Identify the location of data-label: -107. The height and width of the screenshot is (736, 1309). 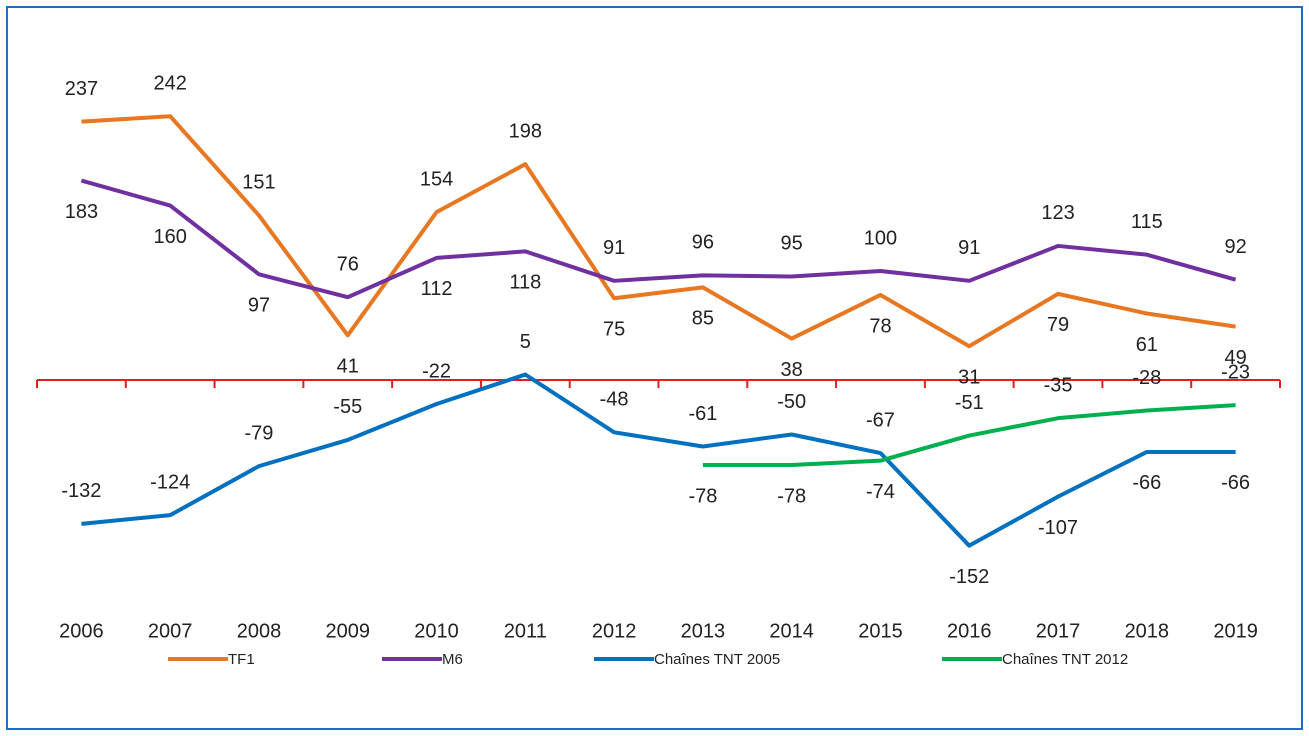
(1058, 528).